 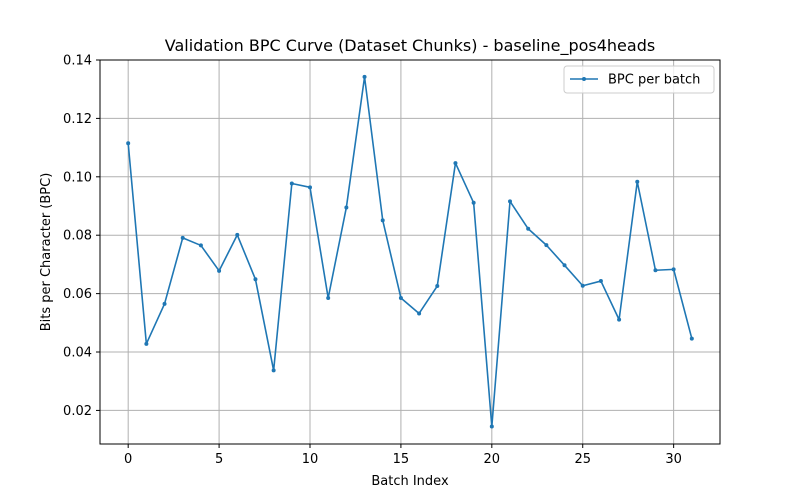 What do you see at coordinates (401, 459) in the screenshot?
I see `x-tick-label: 15` at bounding box center [401, 459].